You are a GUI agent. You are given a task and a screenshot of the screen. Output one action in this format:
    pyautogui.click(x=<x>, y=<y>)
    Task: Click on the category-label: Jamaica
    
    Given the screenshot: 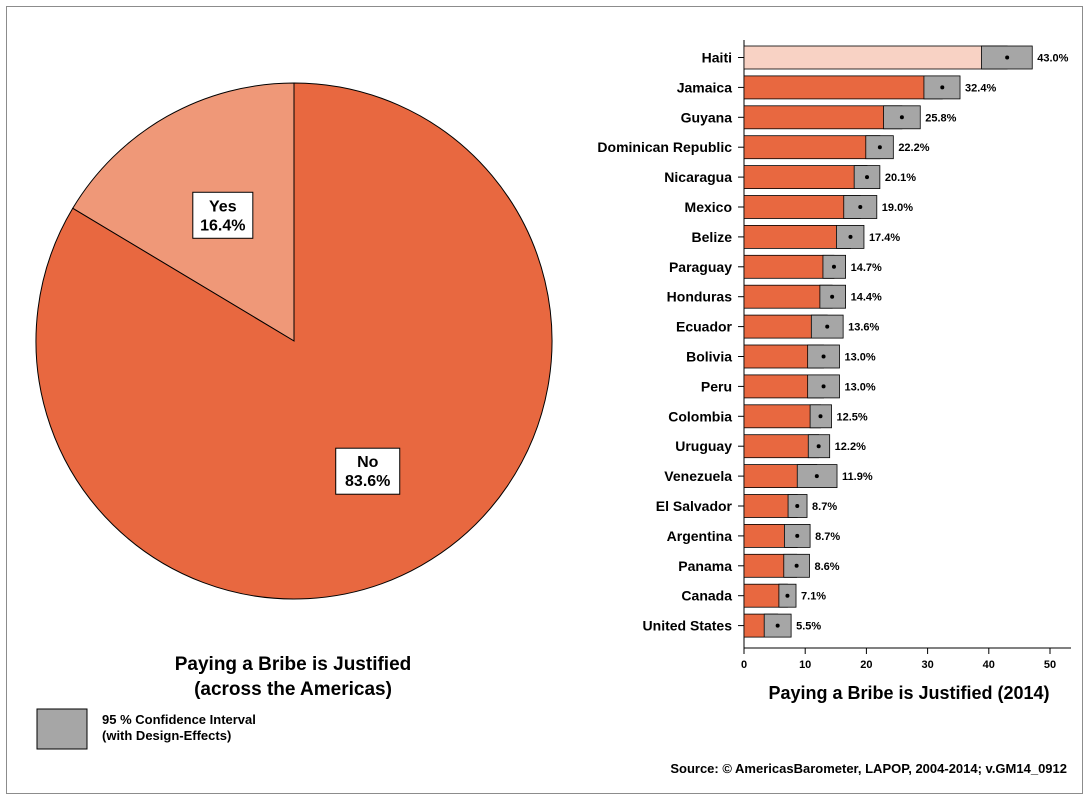 What is the action you would take?
    pyautogui.click(x=704, y=87)
    